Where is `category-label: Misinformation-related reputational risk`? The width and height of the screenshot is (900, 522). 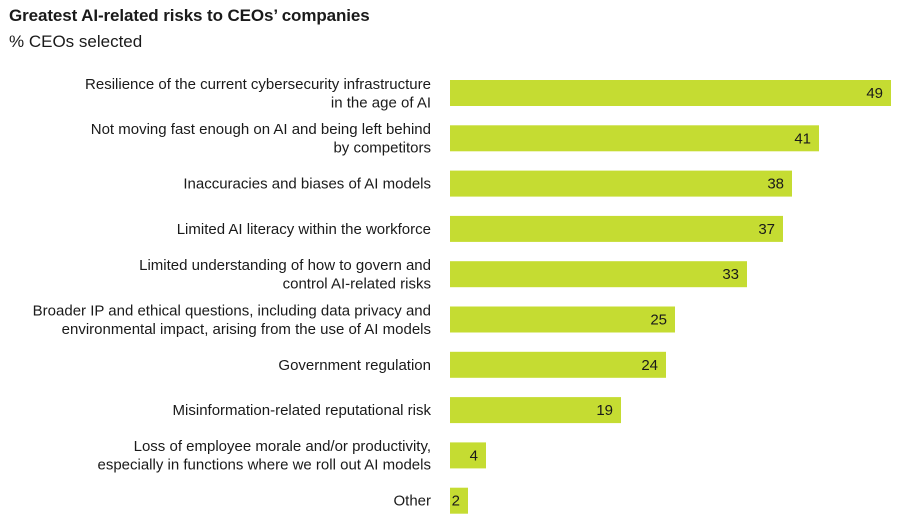 category-label: Misinformation-related reputational risk is located at coordinates (302, 410).